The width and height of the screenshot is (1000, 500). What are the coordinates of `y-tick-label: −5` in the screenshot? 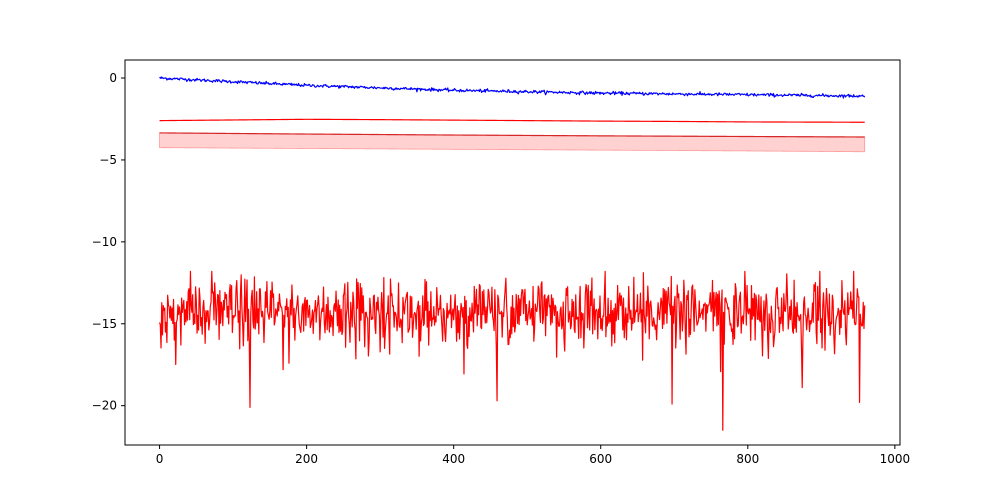 It's located at (108, 160).